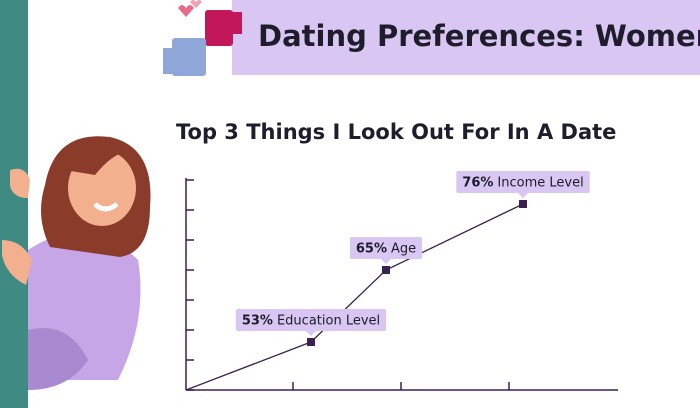 The width and height of the screenshot is (700, 408). I want to click on side-bar, so click(14, 204).